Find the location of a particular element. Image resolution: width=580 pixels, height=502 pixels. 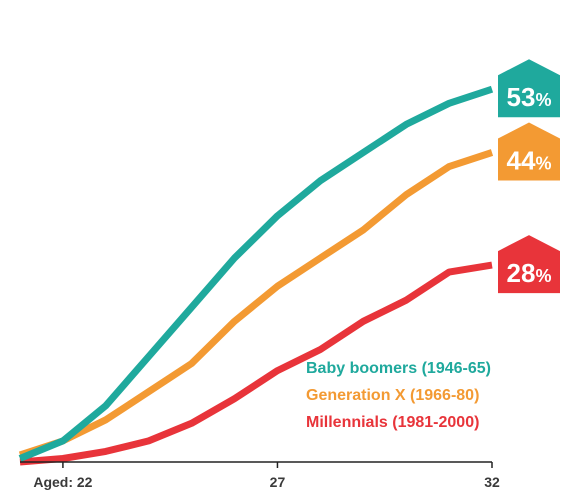

badge-value: 44% is located at coordinates (529, 161).